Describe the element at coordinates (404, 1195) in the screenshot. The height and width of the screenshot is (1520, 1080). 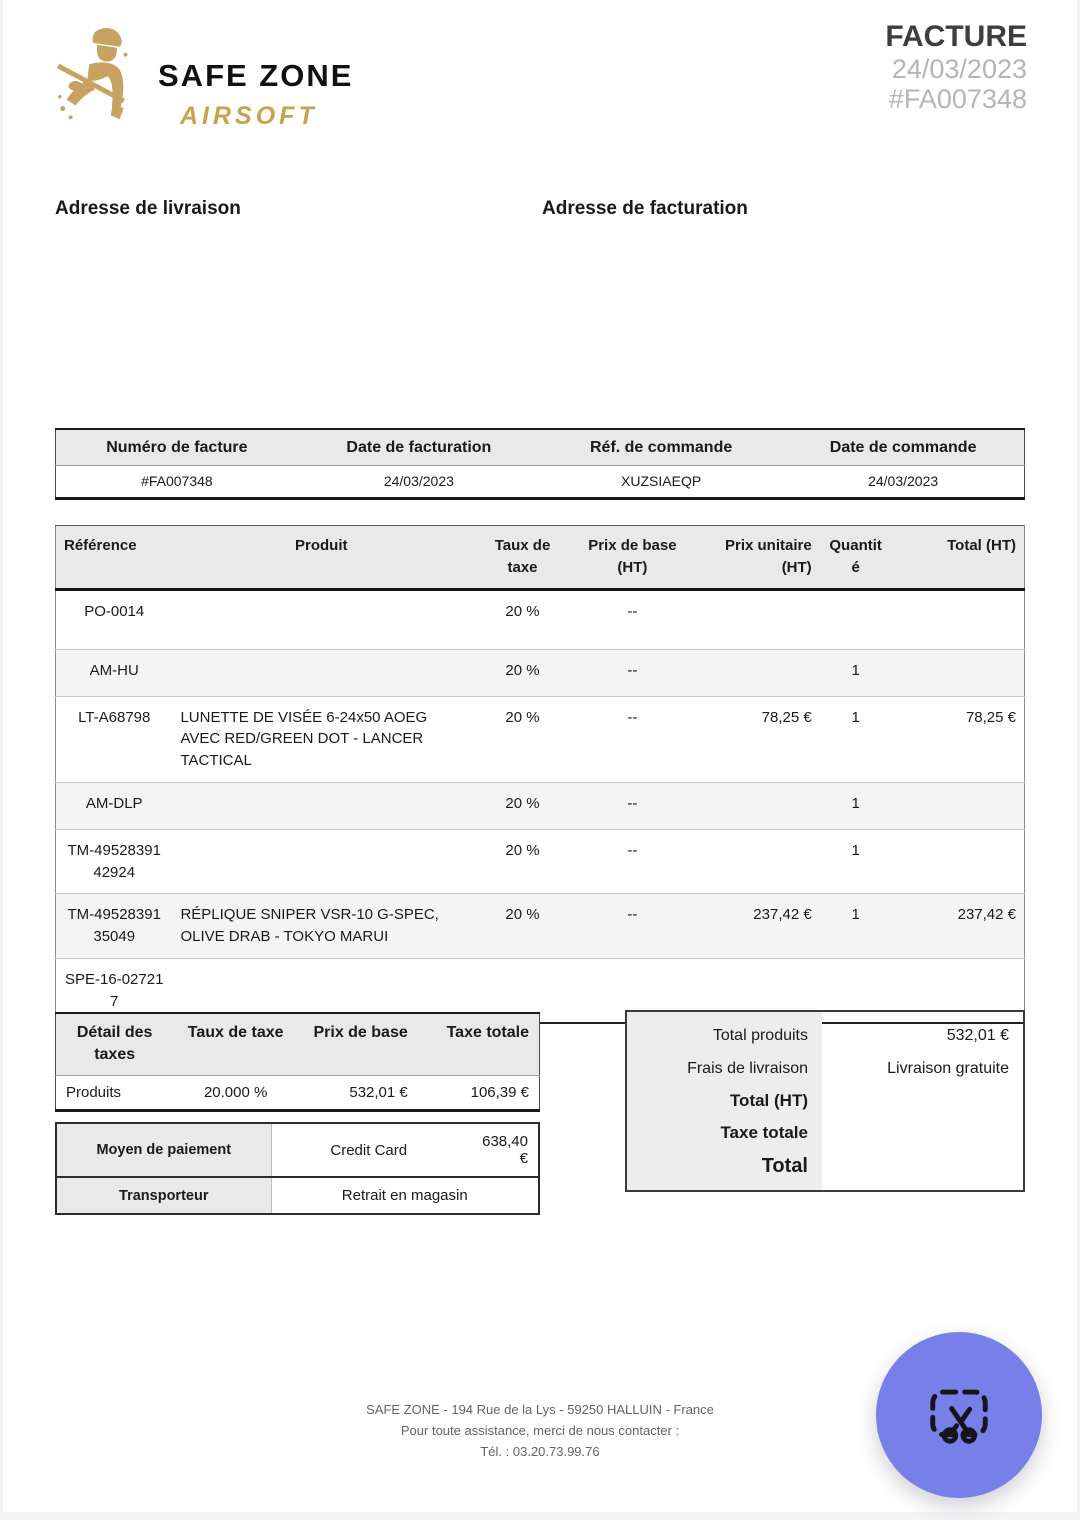
I see `carrier-value: Retrait en magasin` at that location.